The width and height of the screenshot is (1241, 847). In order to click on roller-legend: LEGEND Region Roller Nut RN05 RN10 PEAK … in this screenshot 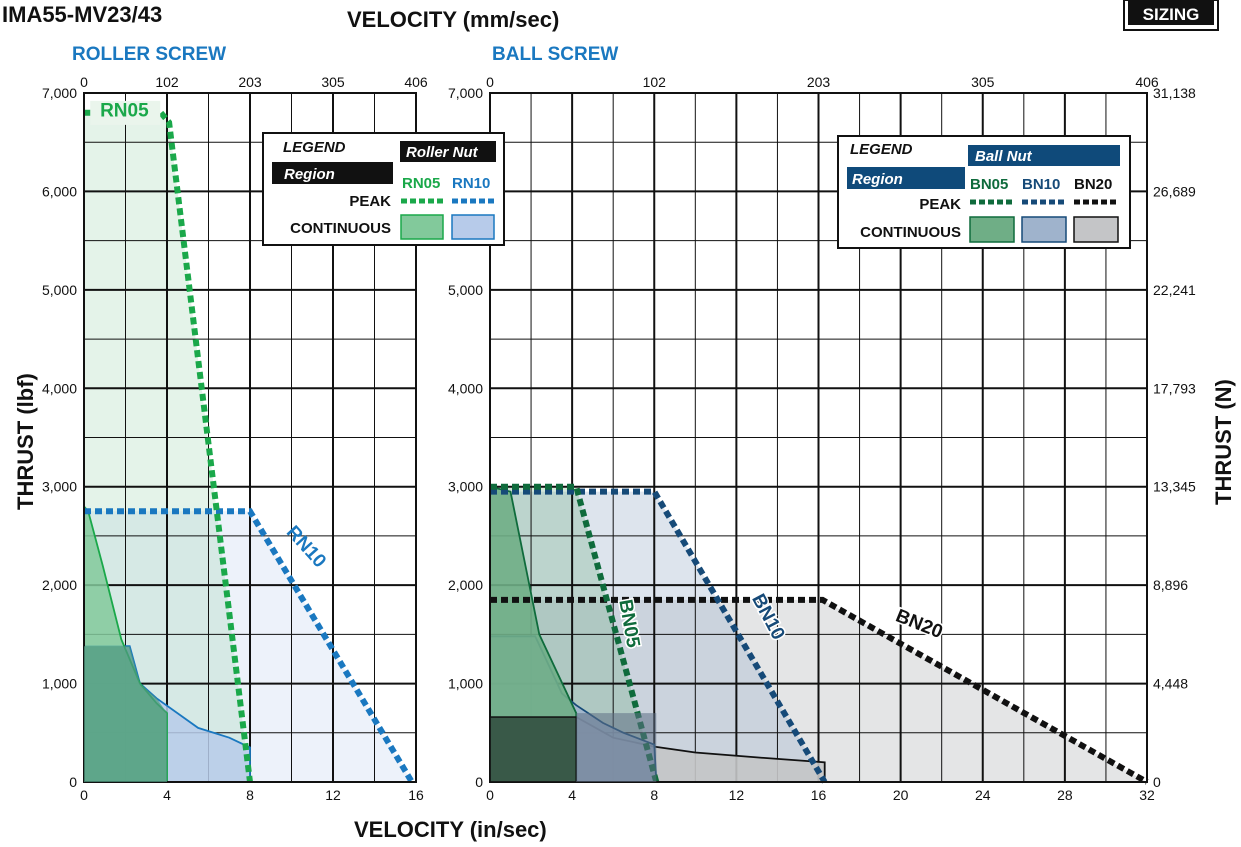, I will do `click(383, 189)`.